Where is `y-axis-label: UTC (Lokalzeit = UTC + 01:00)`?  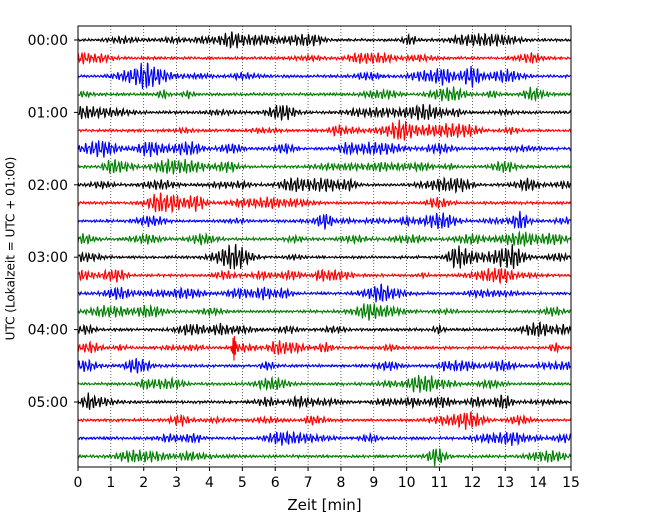 y-axis-label: UTC (Lokalzeit = UTC + 01:00) is located at coordinates (11, 249).